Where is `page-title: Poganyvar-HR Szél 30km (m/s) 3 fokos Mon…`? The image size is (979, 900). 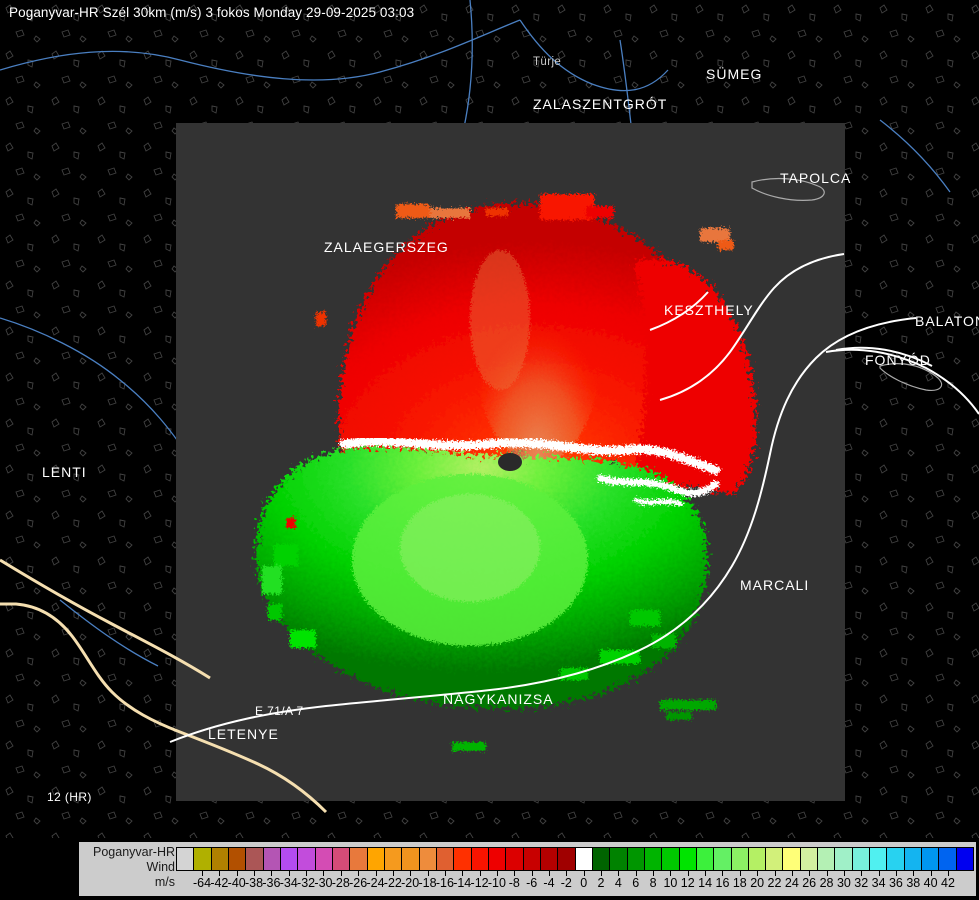 page-title: Poganyvar-HR Szél 30km (m/s) 3 fokos Mon… is located at coordinates (212, 12).